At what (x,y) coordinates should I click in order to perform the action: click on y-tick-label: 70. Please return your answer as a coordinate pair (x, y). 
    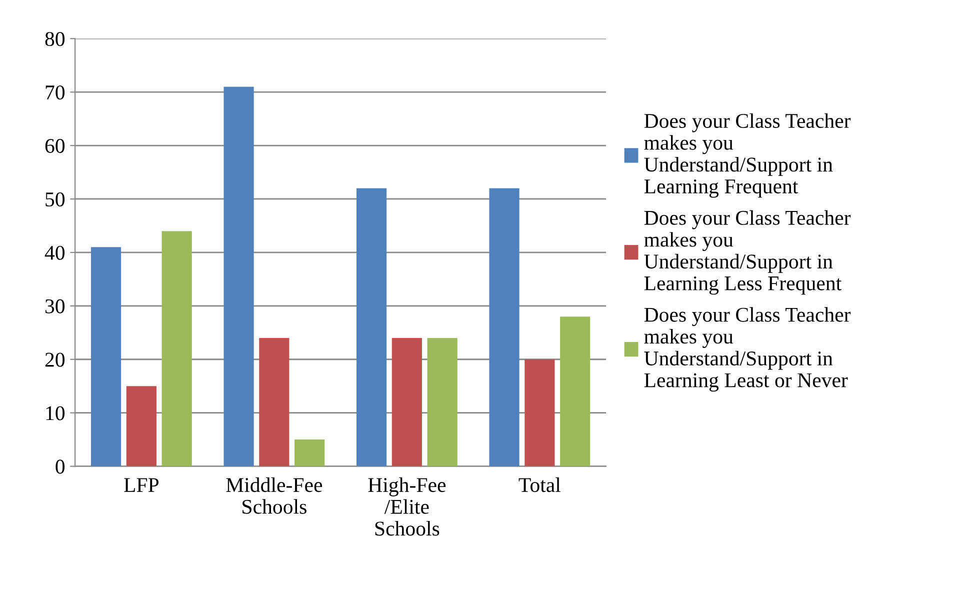
    Looking at the image, I should click on (55, 92).